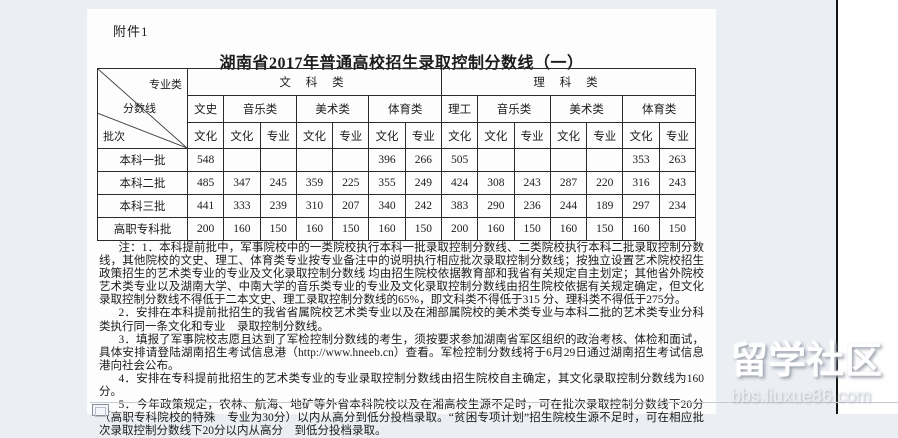 The height and width of the screenshot is (438, 898). Describe the element at coordinates (605, 206) in the screenshot. I see `score-cell: 189` at that location.